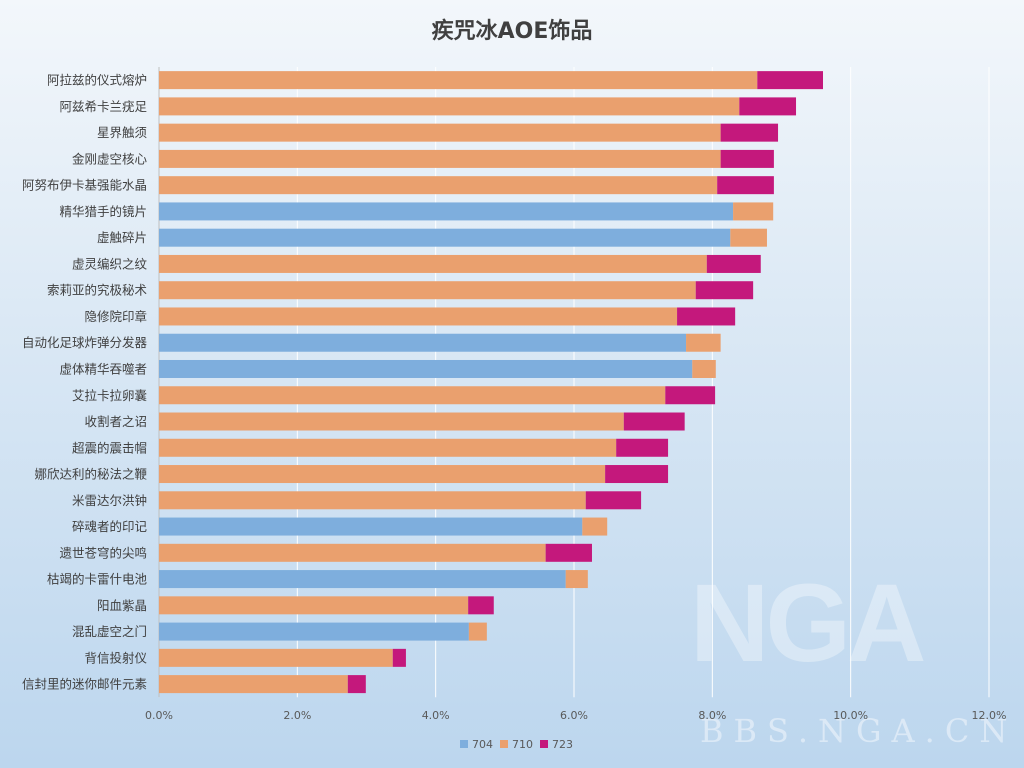 This screenshot has width=1024, height=768. I want to click on x-tick-label: 2.0%, so click(297, 715).